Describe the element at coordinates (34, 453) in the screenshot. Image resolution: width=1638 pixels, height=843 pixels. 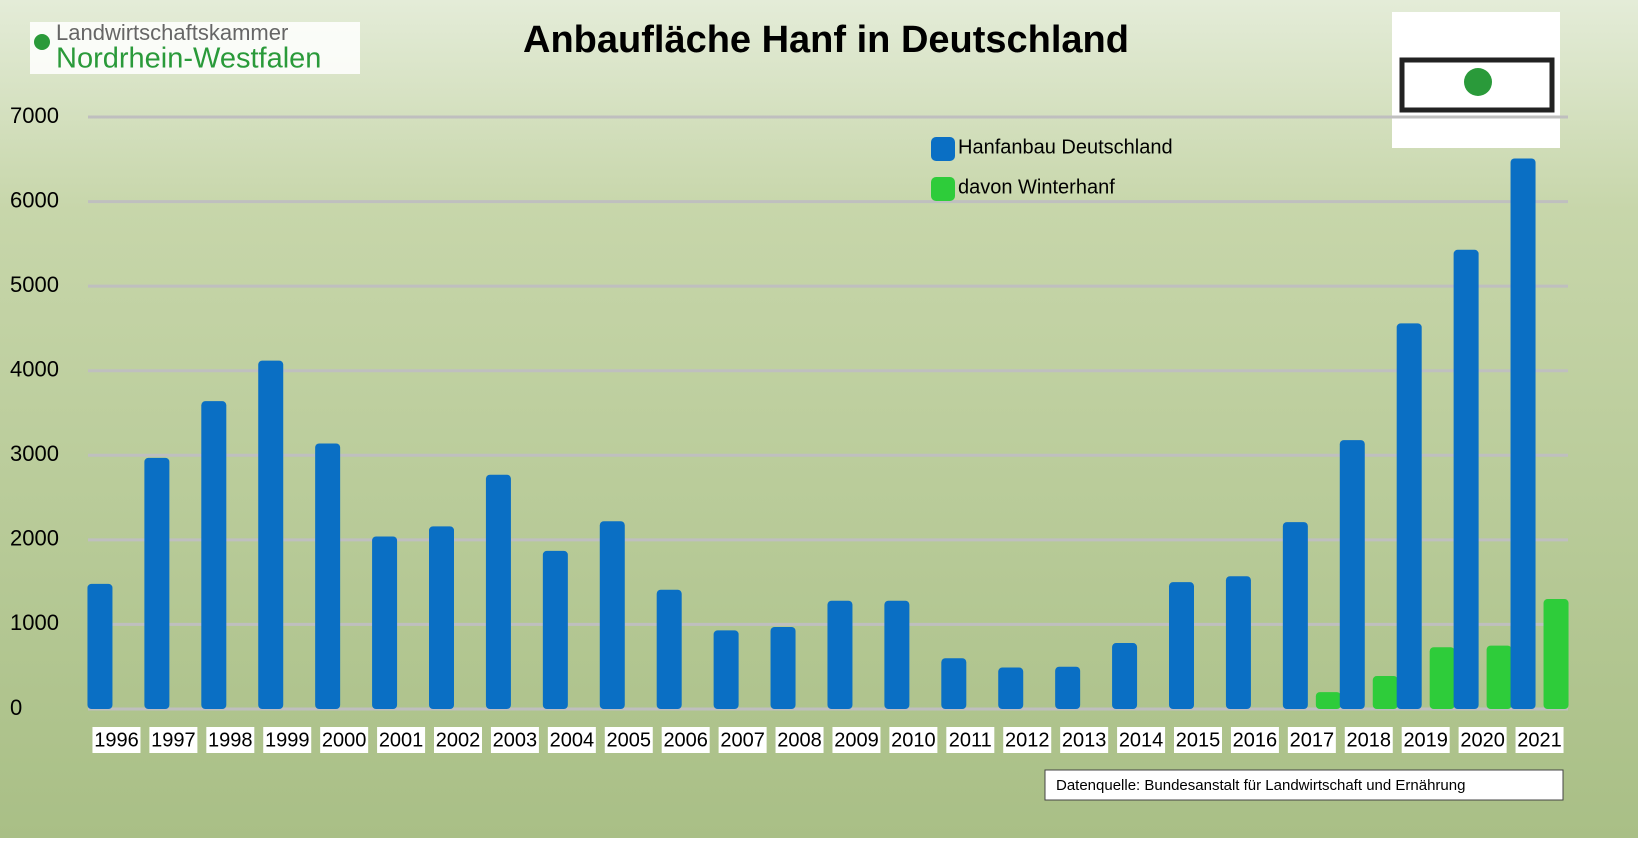
I see `y-tick-label: 3000` at that location.